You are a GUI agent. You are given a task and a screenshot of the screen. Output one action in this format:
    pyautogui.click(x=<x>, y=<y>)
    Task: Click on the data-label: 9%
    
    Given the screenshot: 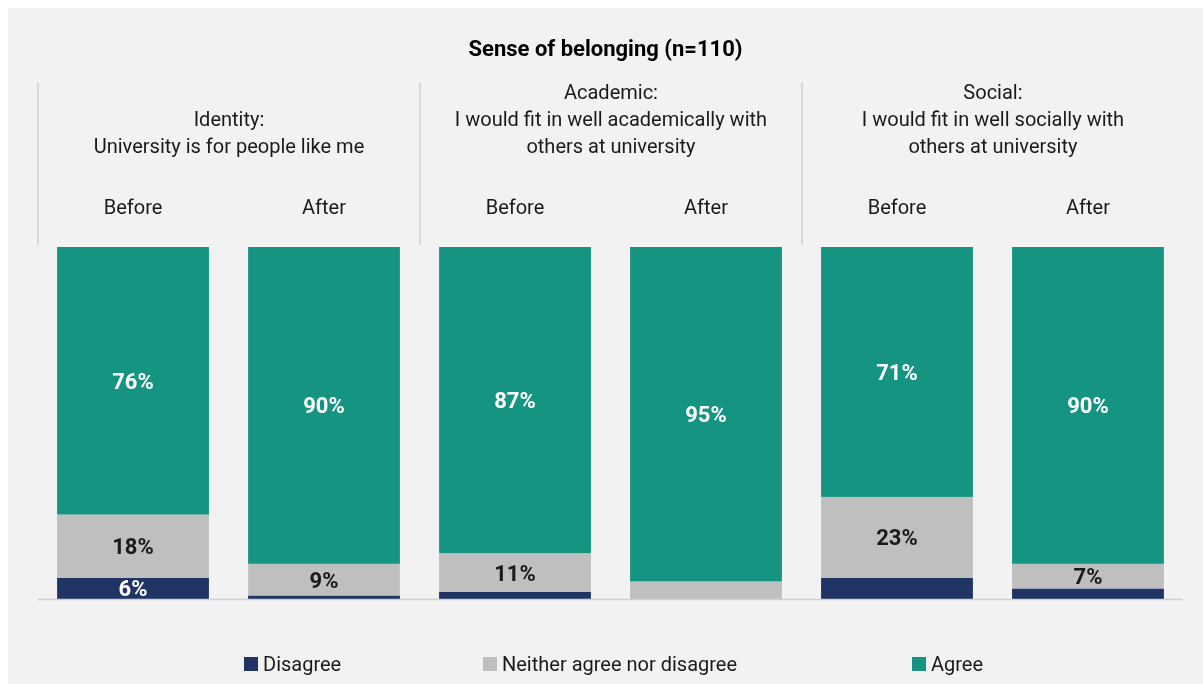 What is the action you would take?
    pyautogui.click(x=324, y=580)
    